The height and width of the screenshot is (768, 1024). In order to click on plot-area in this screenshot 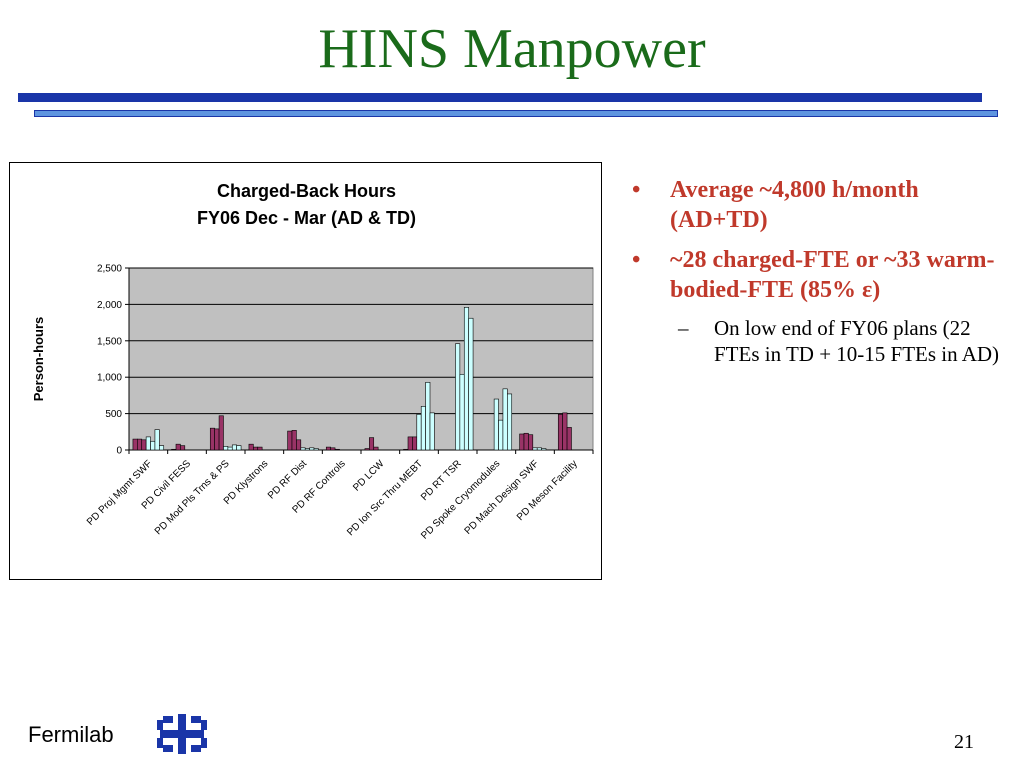, I will do `click(361, 359)`.